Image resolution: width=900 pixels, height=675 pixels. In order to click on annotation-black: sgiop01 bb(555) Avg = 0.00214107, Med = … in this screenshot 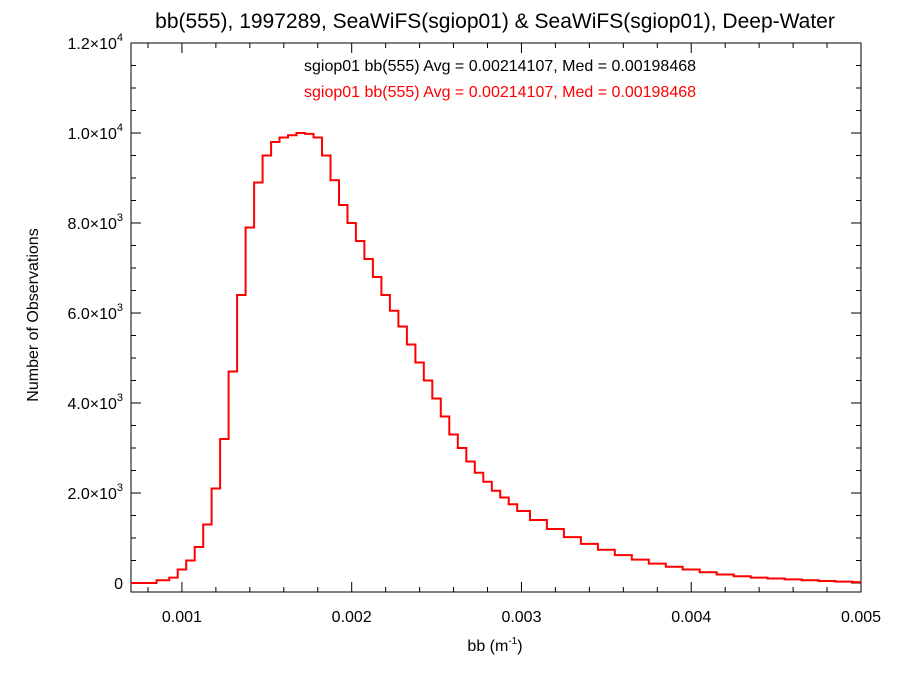, I will do `click(500, 66)`.